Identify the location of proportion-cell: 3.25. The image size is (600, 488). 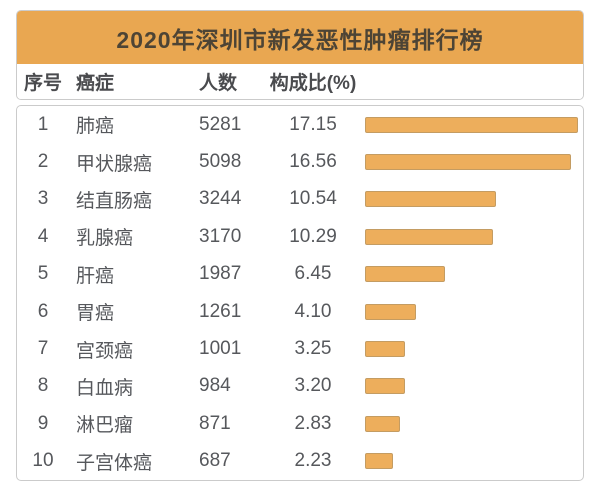
(313, 349).